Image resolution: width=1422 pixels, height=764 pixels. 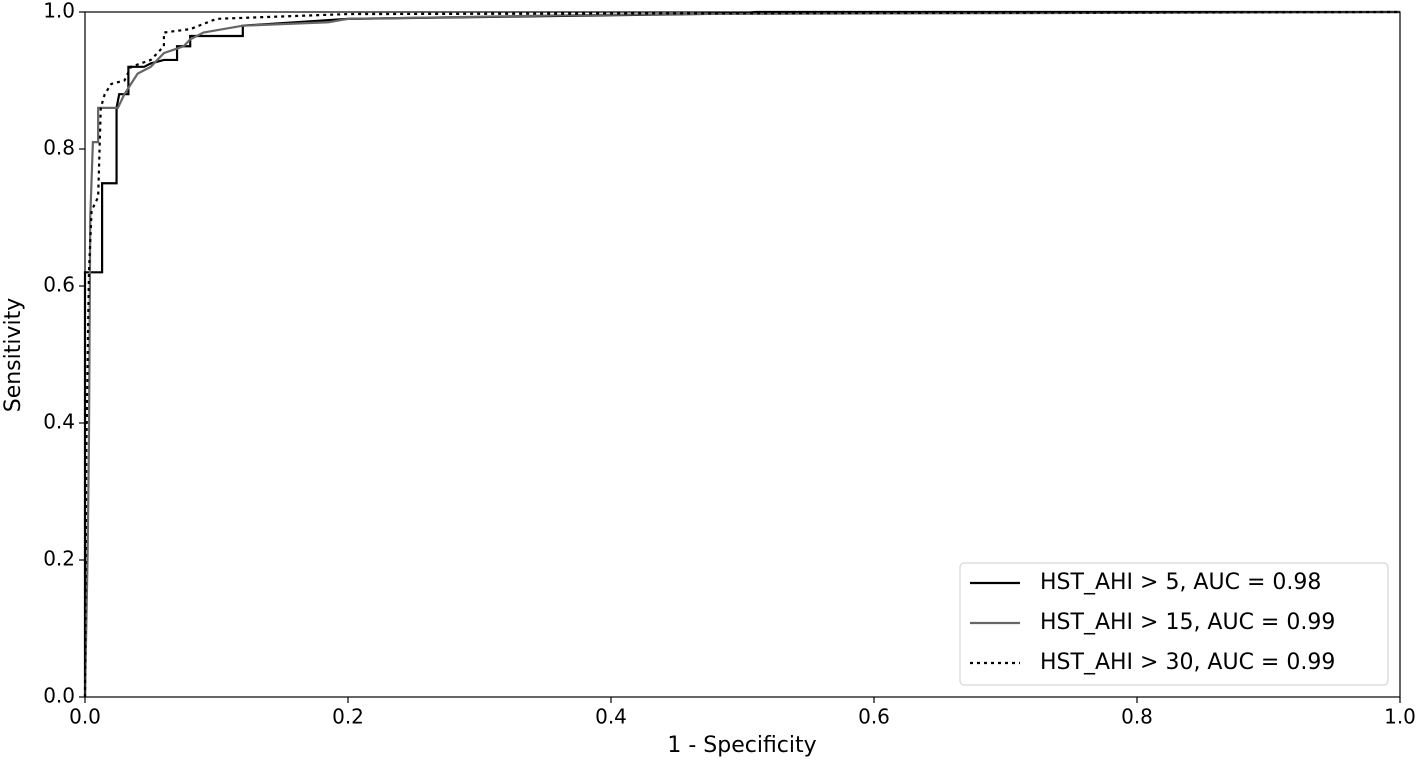 What do you see at coordinates (59, 11) in the screenshot?
I see `y-tick-label: 1.0` at bounding box center [59, 11].